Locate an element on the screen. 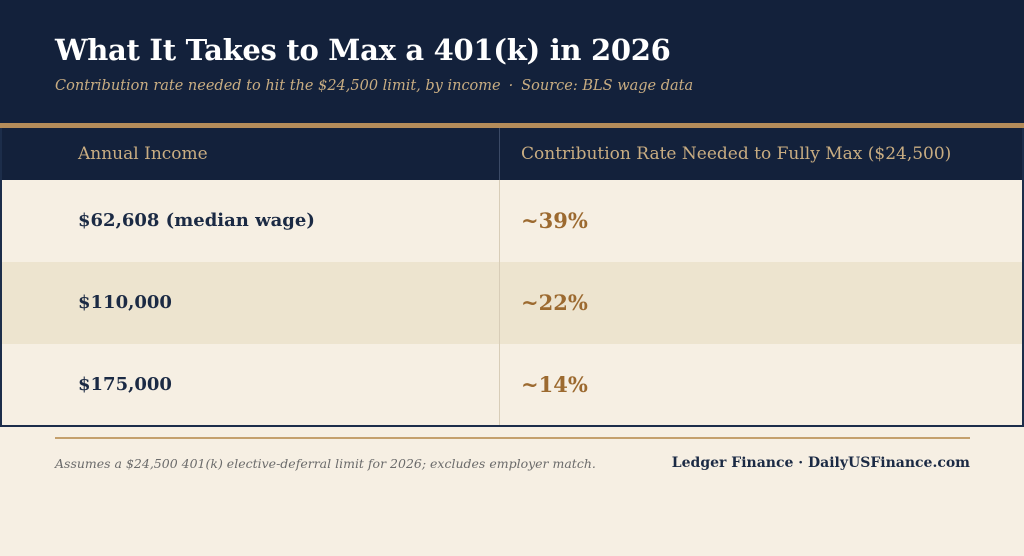 The image size is (1024, 556). column-header-income: Annual Income is located at coordinates (143, 154).